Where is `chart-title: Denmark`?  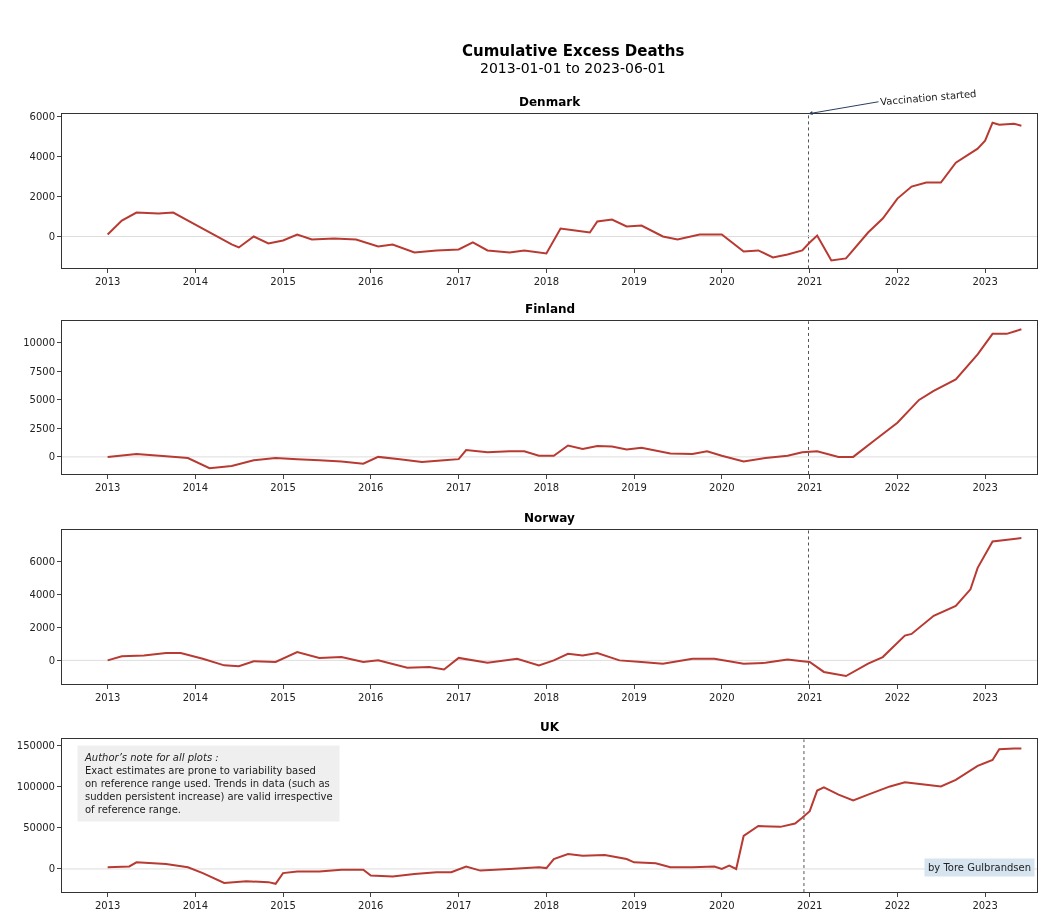
chart-title: Denmark is located at coordinates (550, 102).